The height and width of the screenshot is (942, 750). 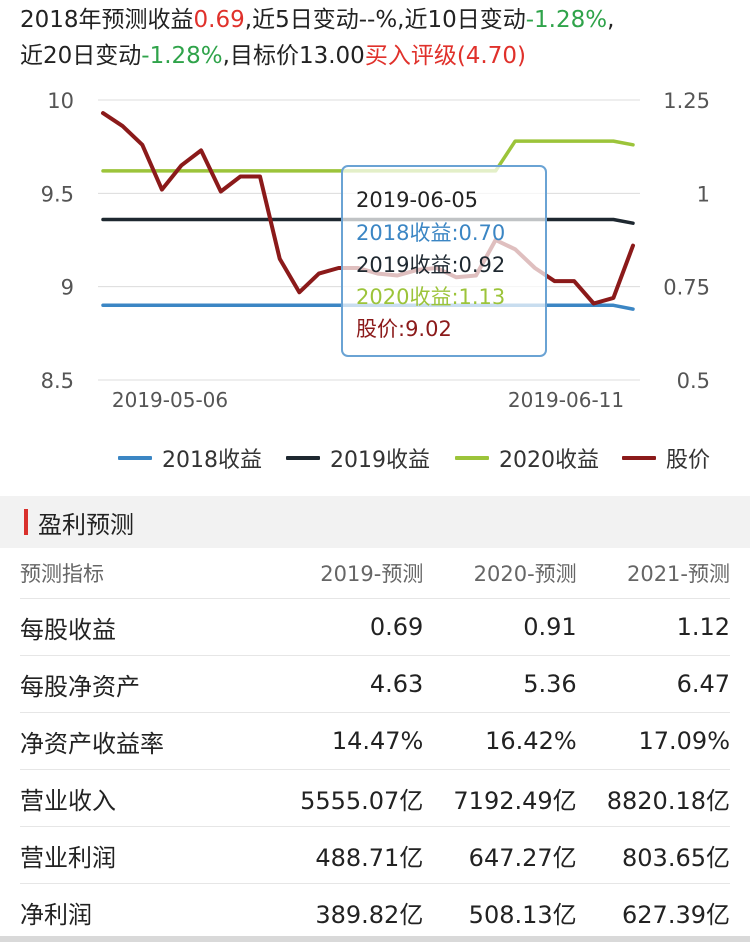 What do you see at coordinates (653, 912) in the screenshot?
I see `cell-value: 627.39亿` at bounding box center [653, 912].